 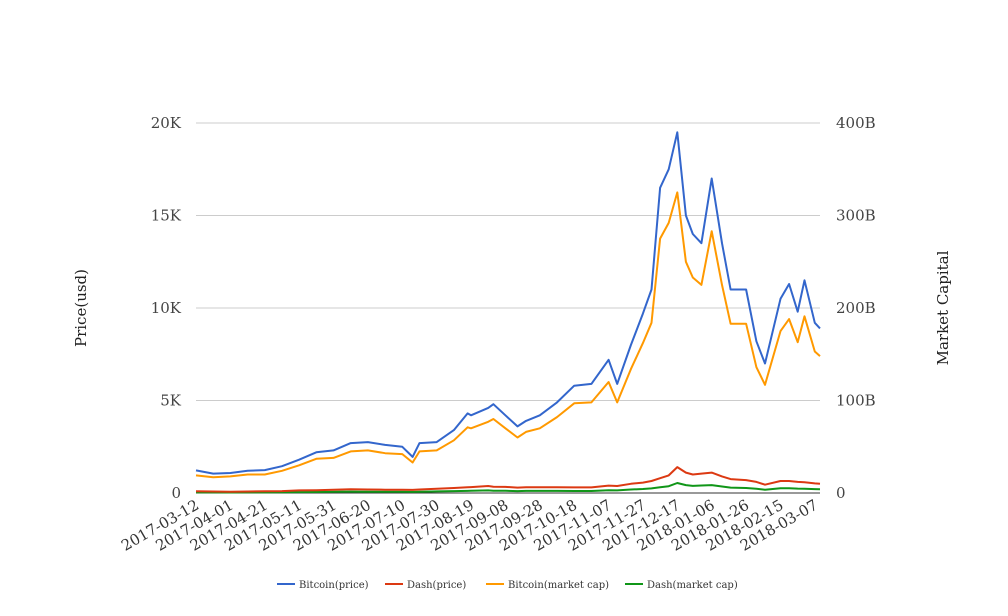 I want to click on legend-item: Bitcoin(price), so click(x=323, y=585).